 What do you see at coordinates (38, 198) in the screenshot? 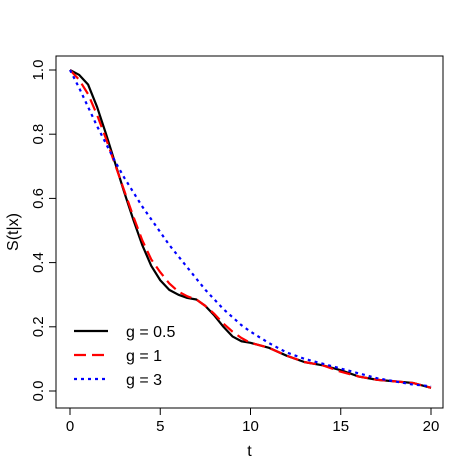
I see `y-tick-label: 0.6` at bounding box center [38, 198].